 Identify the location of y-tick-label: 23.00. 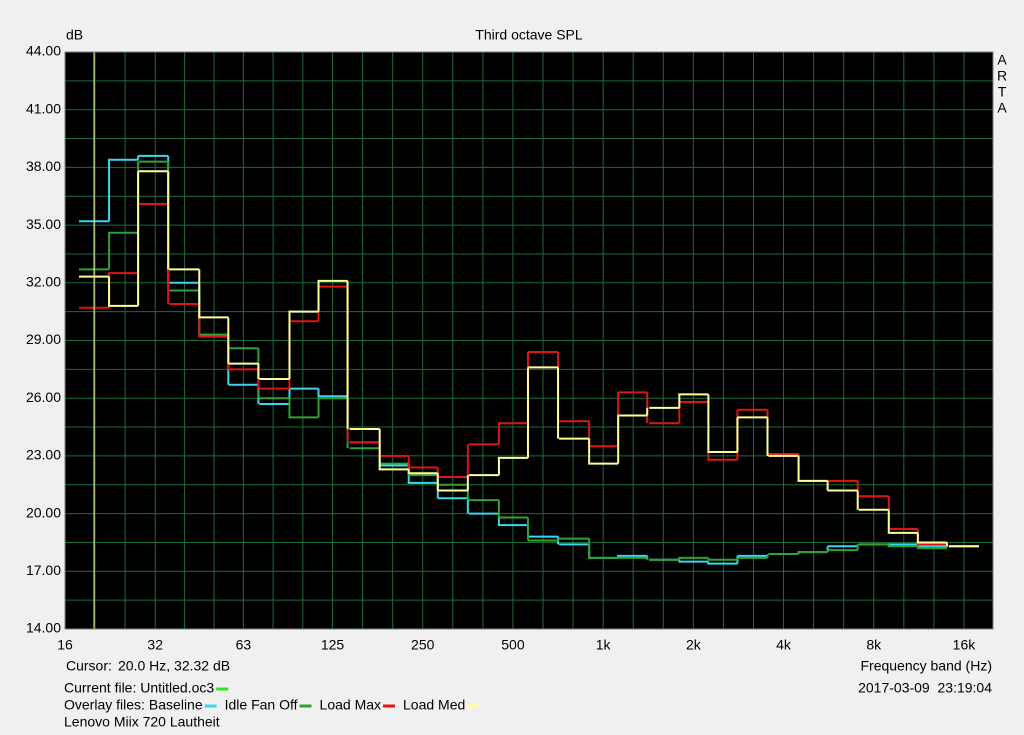
(43, 455).